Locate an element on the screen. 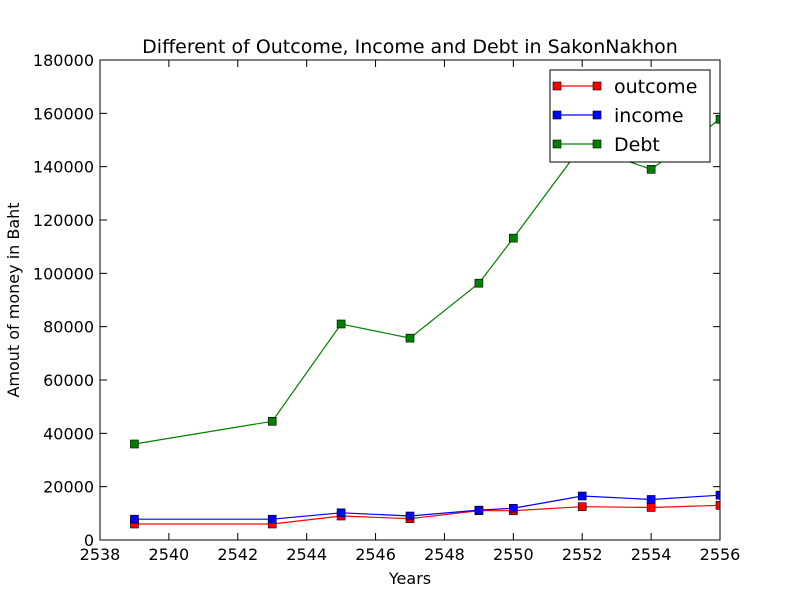  legend-label-income: income is located at coordinates (649, 116).